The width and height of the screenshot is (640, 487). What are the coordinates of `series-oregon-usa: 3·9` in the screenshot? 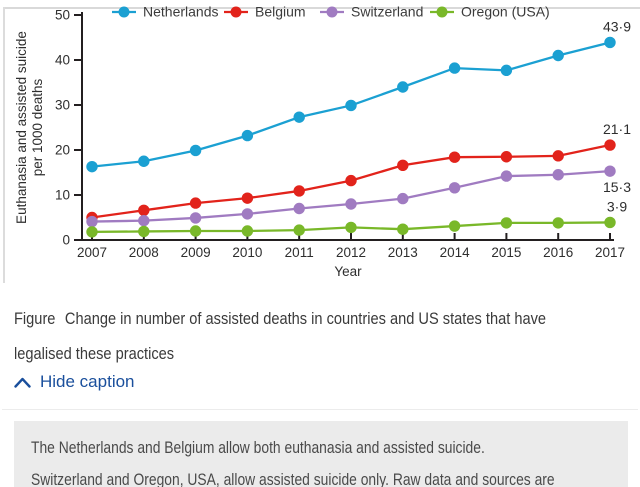 It's located at (356, 218).